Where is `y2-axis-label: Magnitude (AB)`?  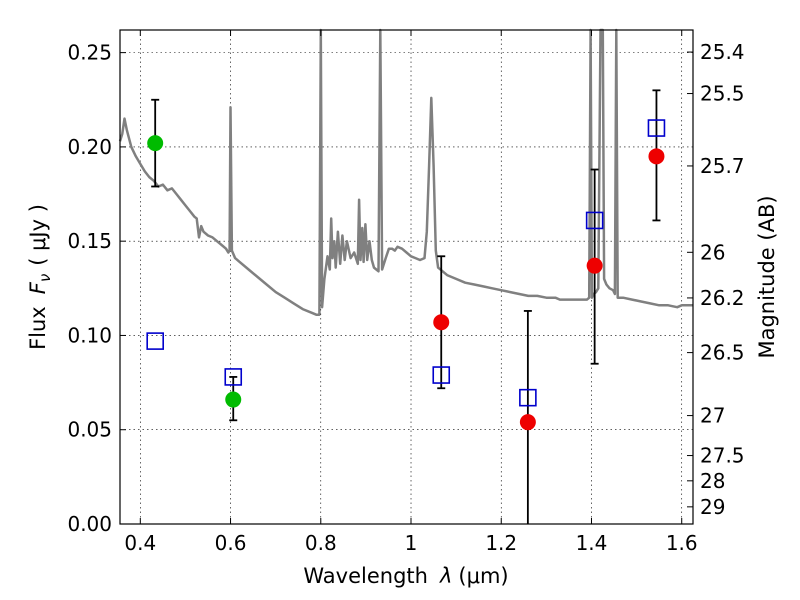
y2-axis-label: Magnitude (AB) is located at coordinates (767, 276).